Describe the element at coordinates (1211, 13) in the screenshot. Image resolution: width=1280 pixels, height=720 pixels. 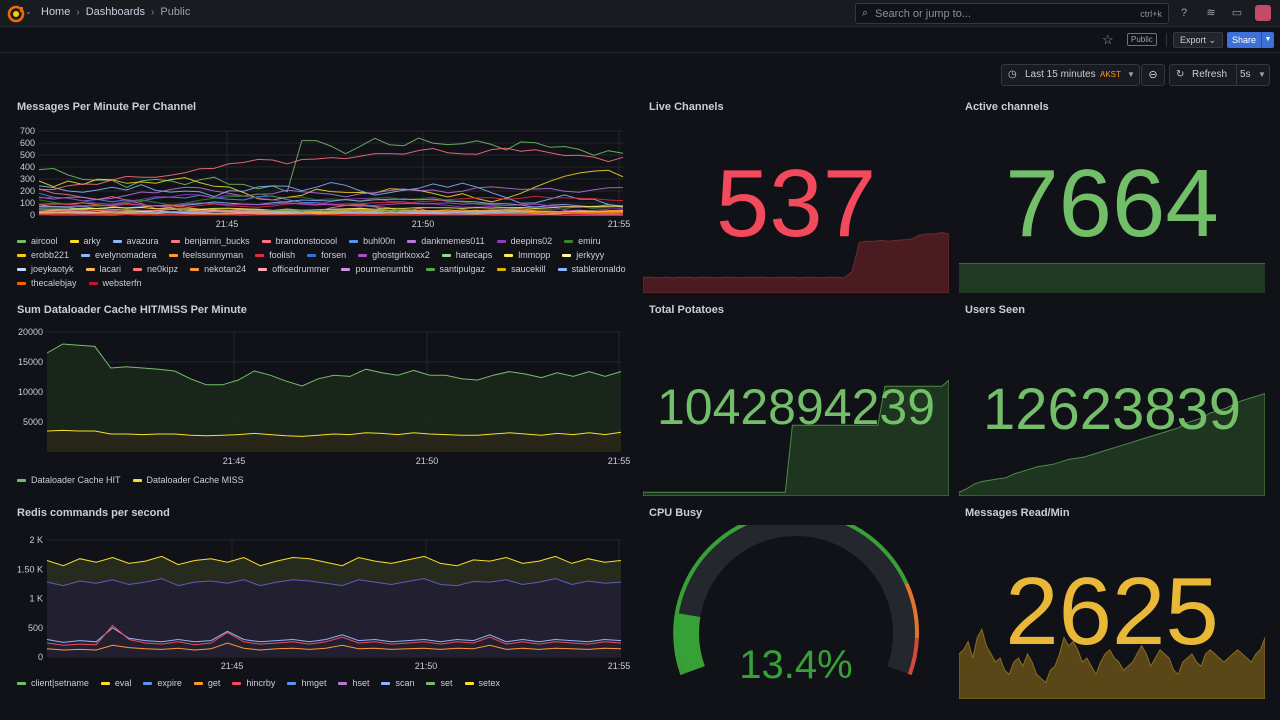
I see `news-rss-icon: ≋` at that location.